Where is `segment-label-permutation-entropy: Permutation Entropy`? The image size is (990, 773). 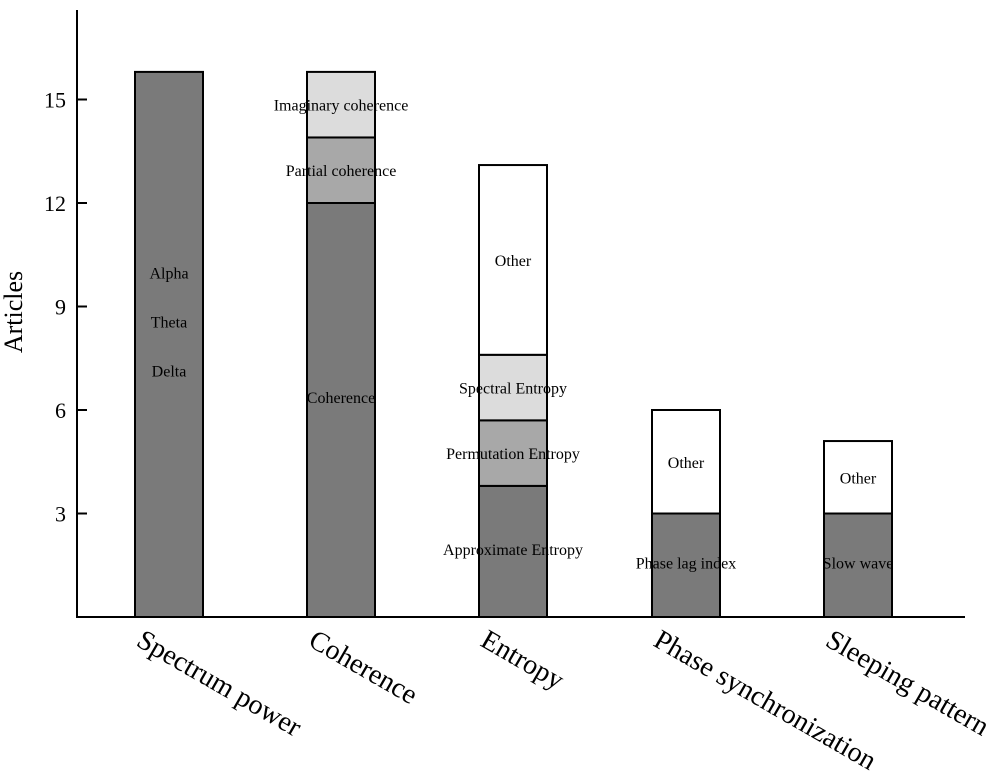
segment-label-permutation-entropy: Permutation Entropy is located at coordinates (513, 454).